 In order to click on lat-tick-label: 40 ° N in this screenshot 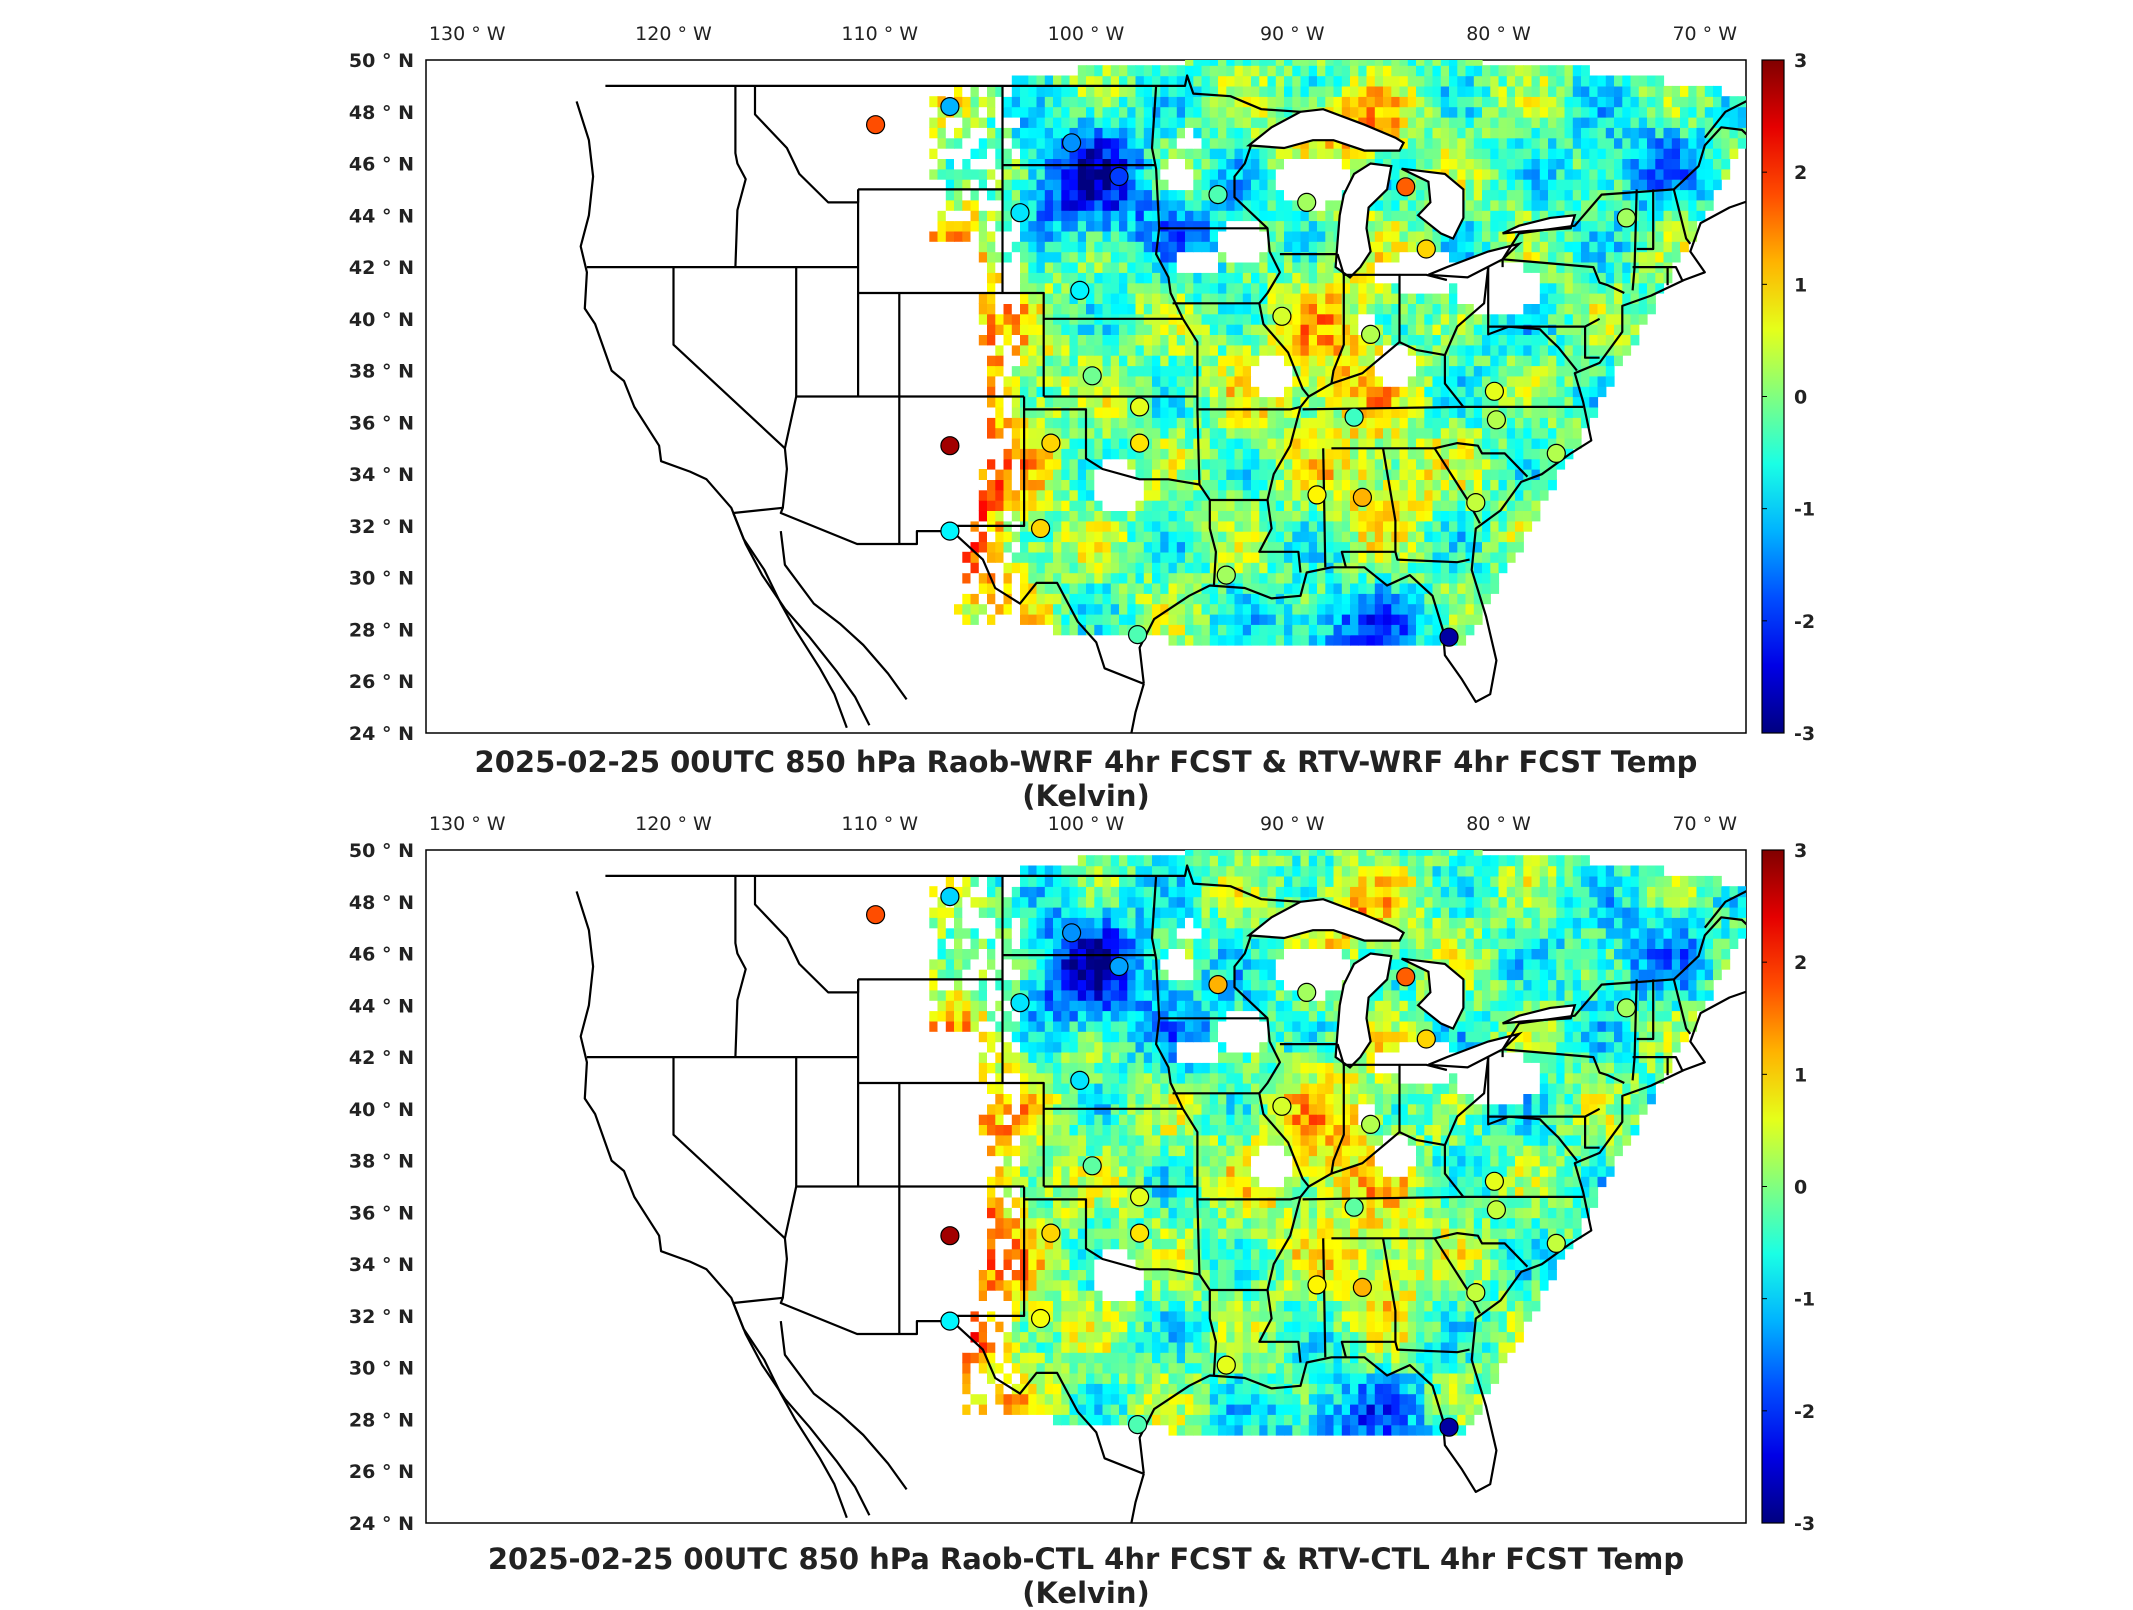, I will do `click(381, 320)`.